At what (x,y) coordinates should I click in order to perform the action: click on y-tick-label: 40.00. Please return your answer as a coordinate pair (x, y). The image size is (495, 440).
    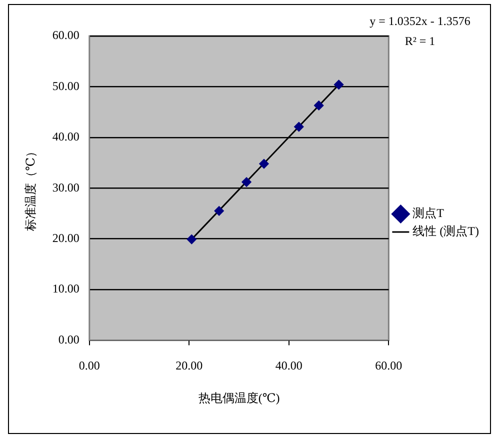
    Looking at the image, I should click on (66, 137).